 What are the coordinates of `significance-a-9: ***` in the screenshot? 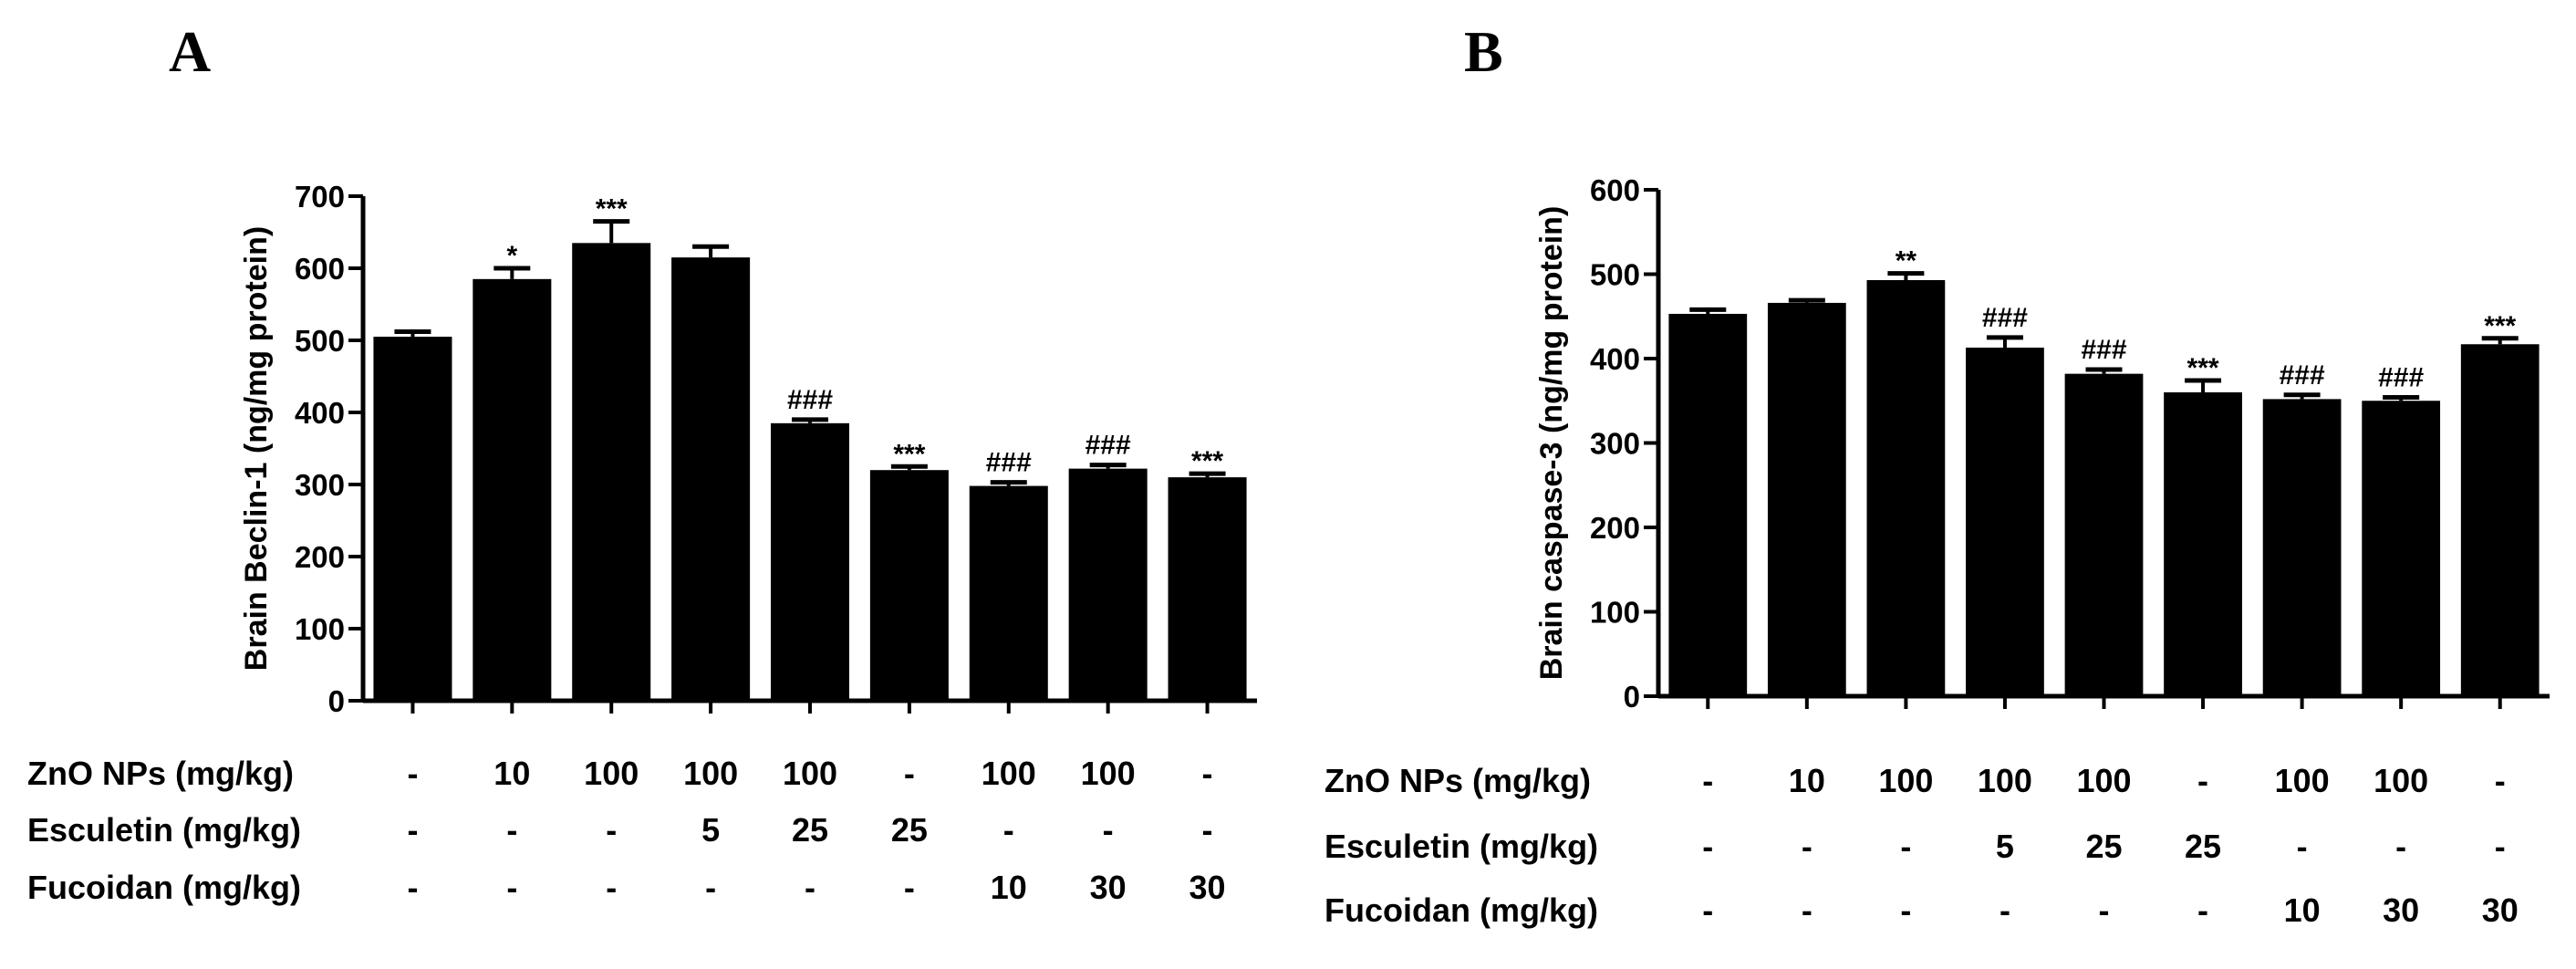 It's located at (1207, 461).